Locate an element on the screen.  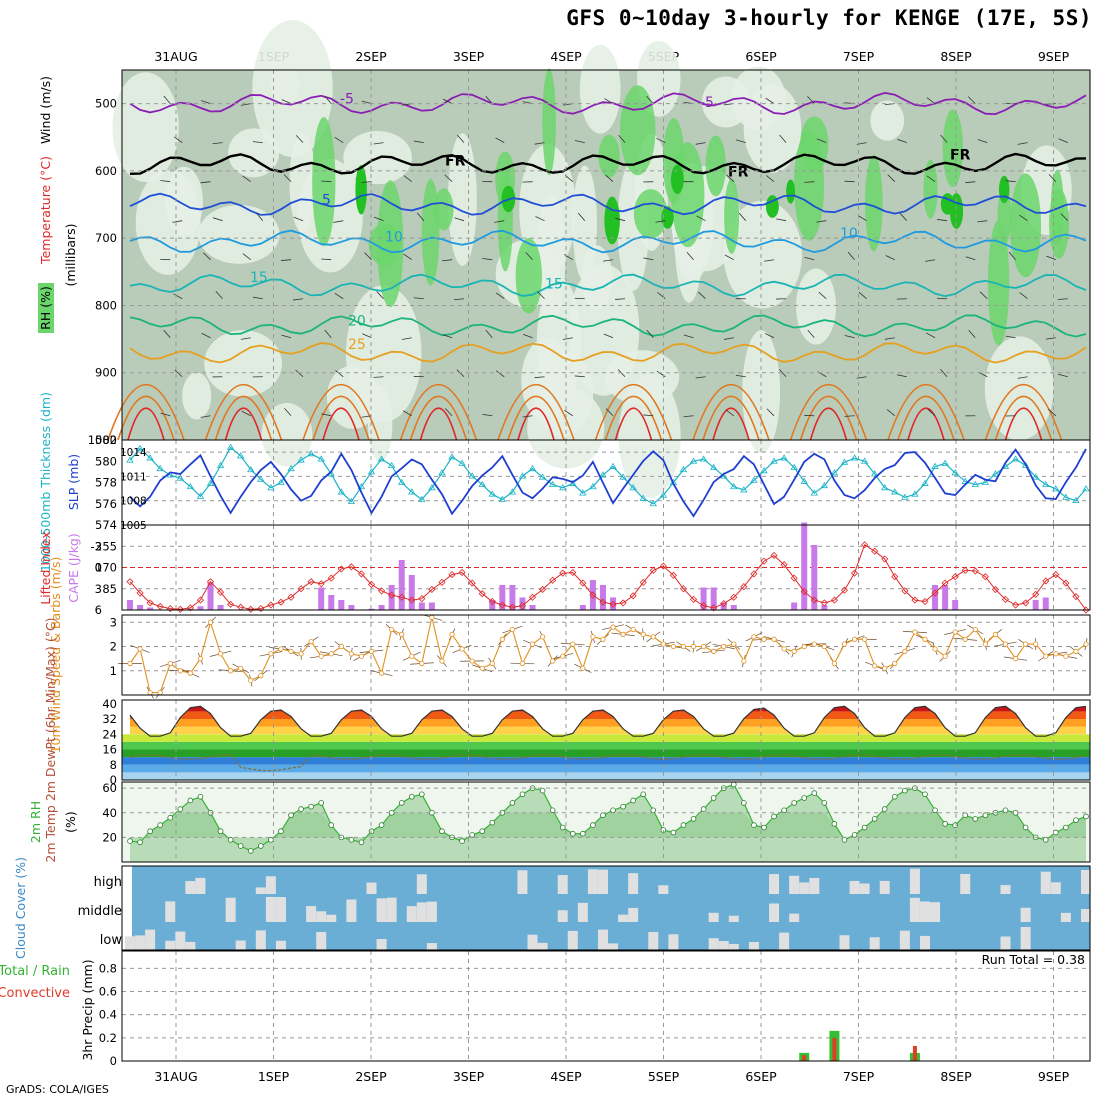
isotherm-line is located at coordinates (608, 163).